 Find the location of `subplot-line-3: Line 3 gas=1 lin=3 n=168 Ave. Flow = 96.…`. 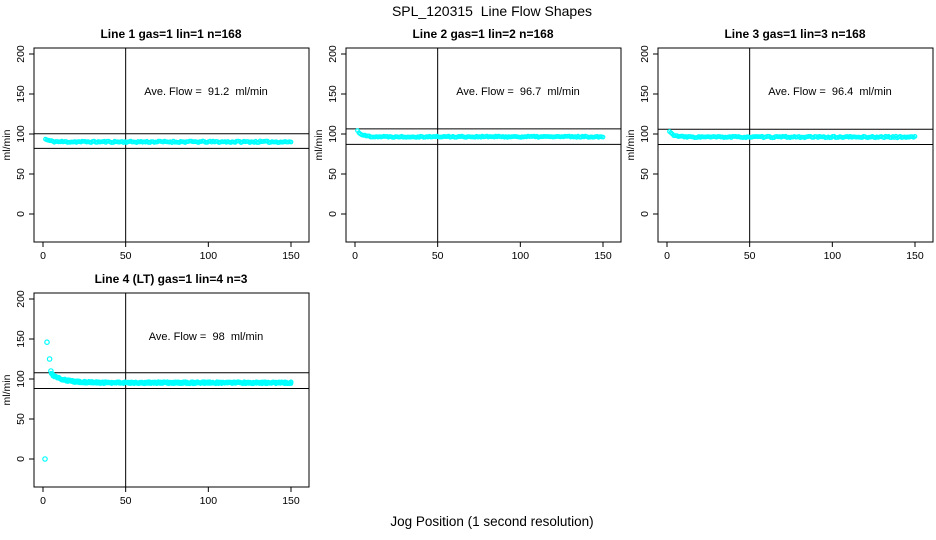

subplot-line-3: Line 3 gas=1 lin=3 n=168 Ave. Flow = 96.… is located at coordinates (779, 144).